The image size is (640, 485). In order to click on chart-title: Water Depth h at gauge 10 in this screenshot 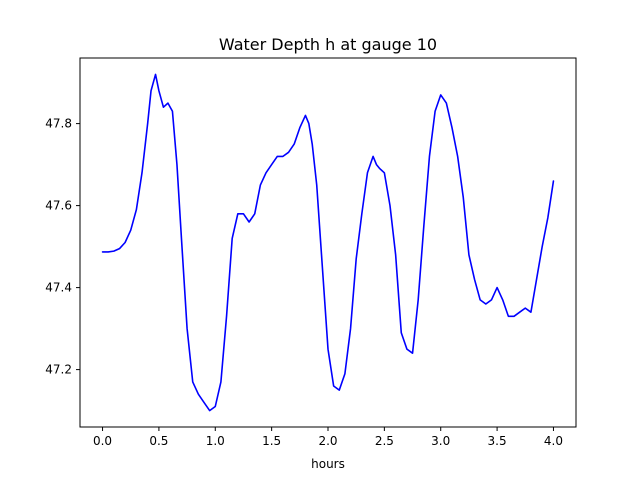, I will do `click(328, 44)`.